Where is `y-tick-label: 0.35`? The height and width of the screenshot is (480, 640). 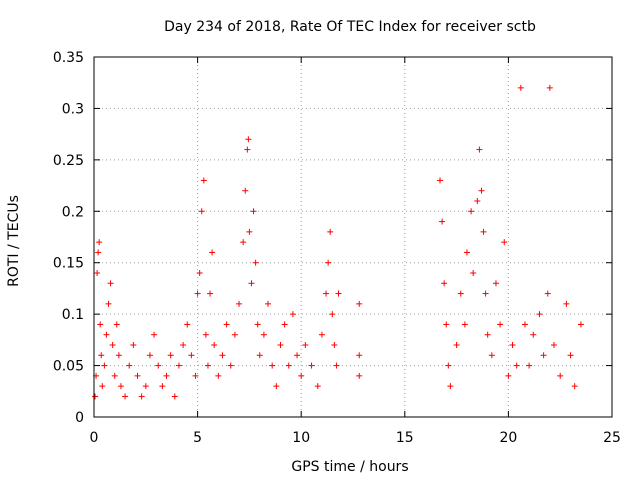 y-tick-label: 0.35 is located at coordinates (68, 58).